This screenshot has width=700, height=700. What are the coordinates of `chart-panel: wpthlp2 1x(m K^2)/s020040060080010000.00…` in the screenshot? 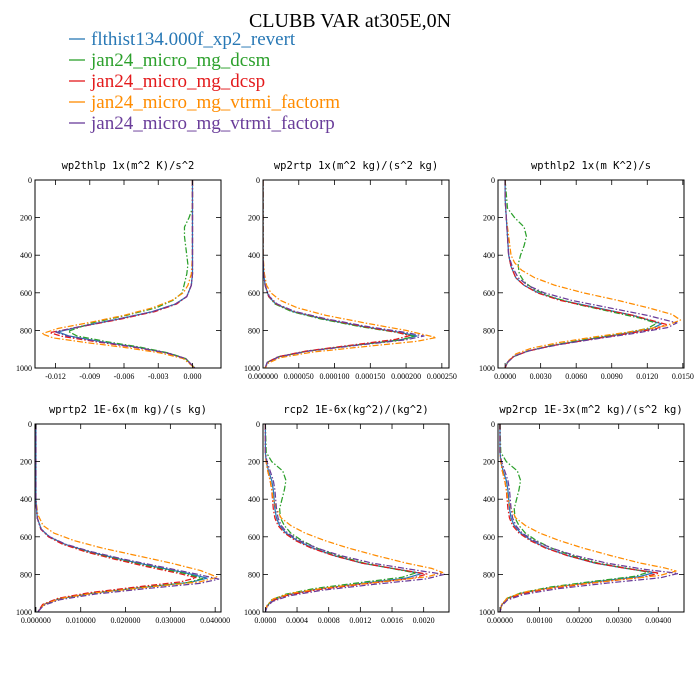 It's located at (586, 270).